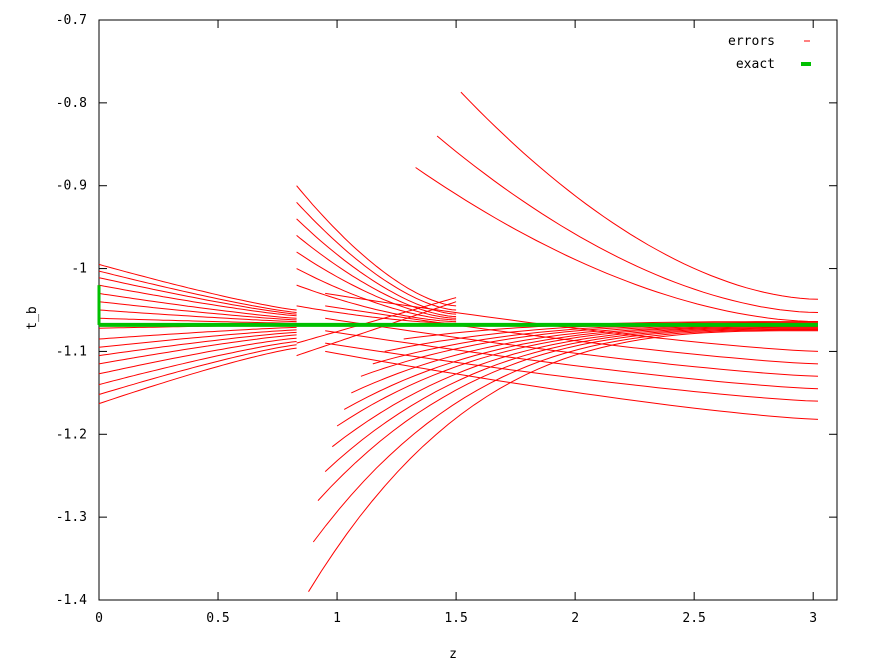 The height and width of the screenshot is (668, 891). Describe the element at coordinates (71, 103) in the screenshot. I see `y-tick-label: -0.8` at that location.